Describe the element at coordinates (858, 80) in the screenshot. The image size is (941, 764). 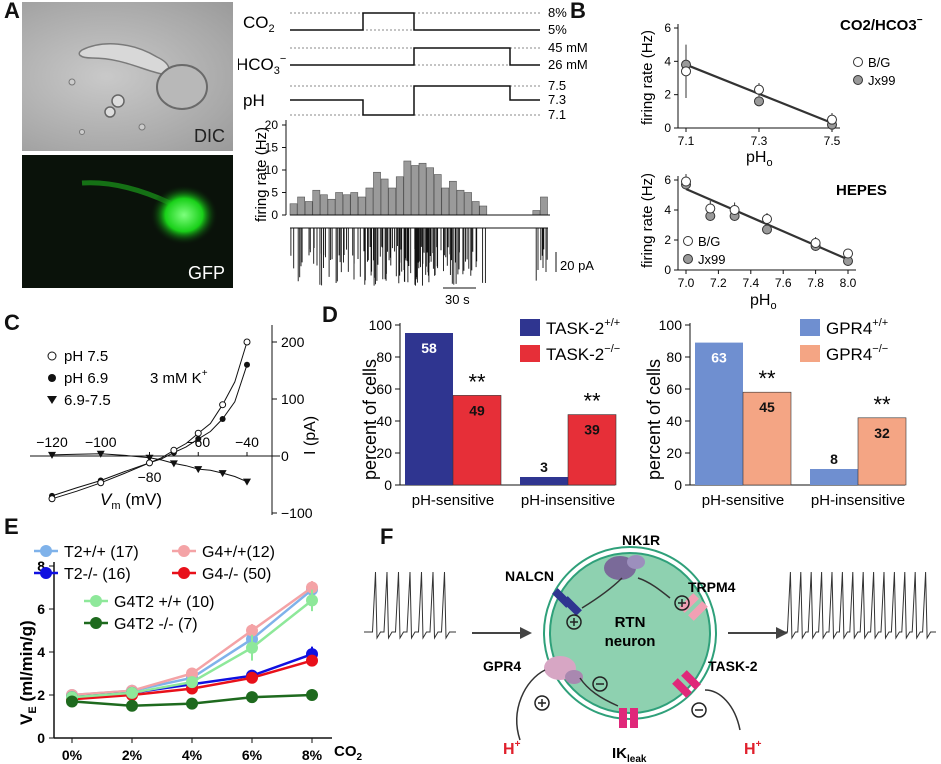
I see `b-top-legend-jx-marker` at that location.